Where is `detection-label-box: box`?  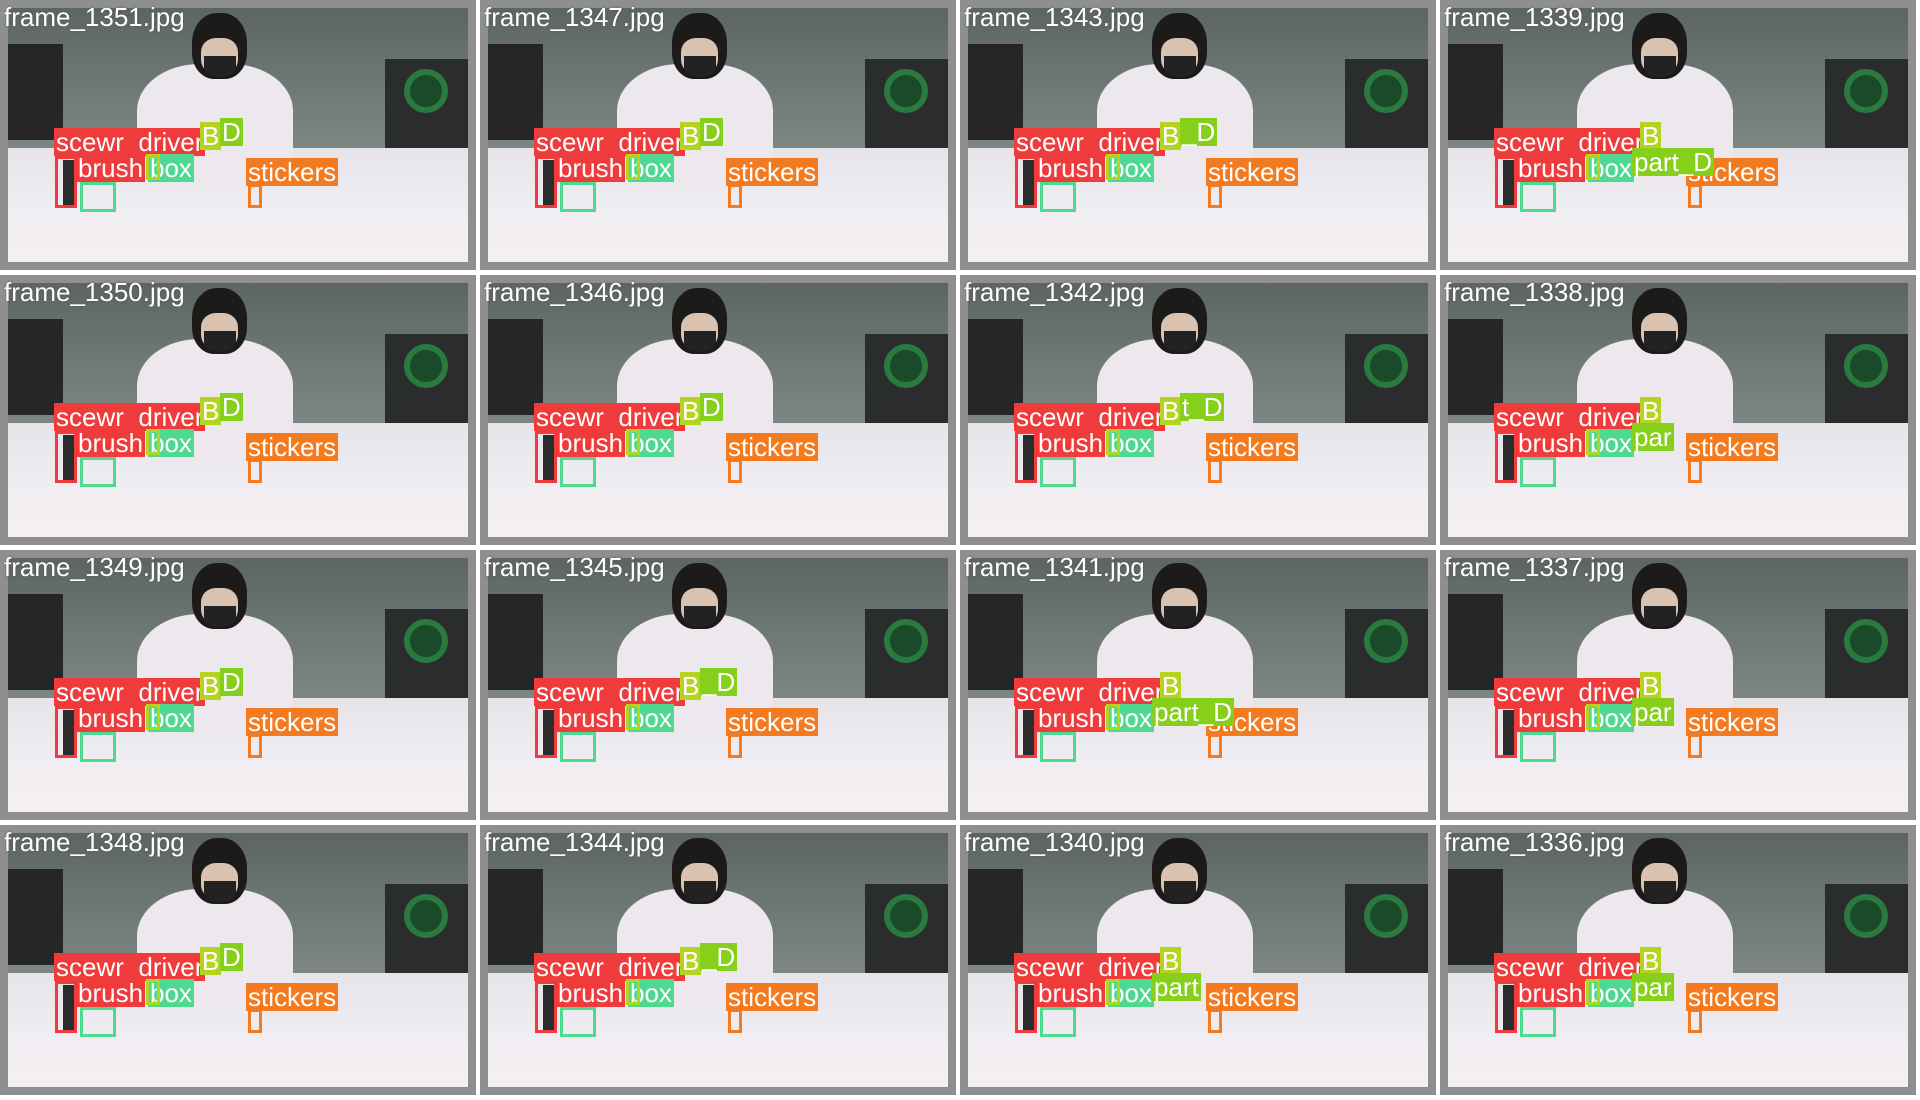
detection-label-box: box is located at coordinates (171, 168).